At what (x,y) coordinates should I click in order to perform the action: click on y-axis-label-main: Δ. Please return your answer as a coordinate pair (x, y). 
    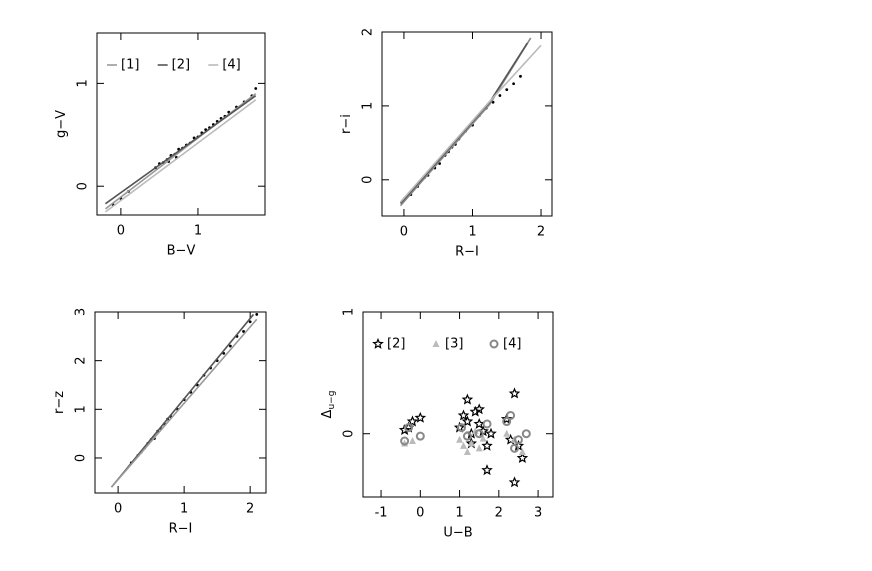
    Looking at the image, I should click on (327, 413).